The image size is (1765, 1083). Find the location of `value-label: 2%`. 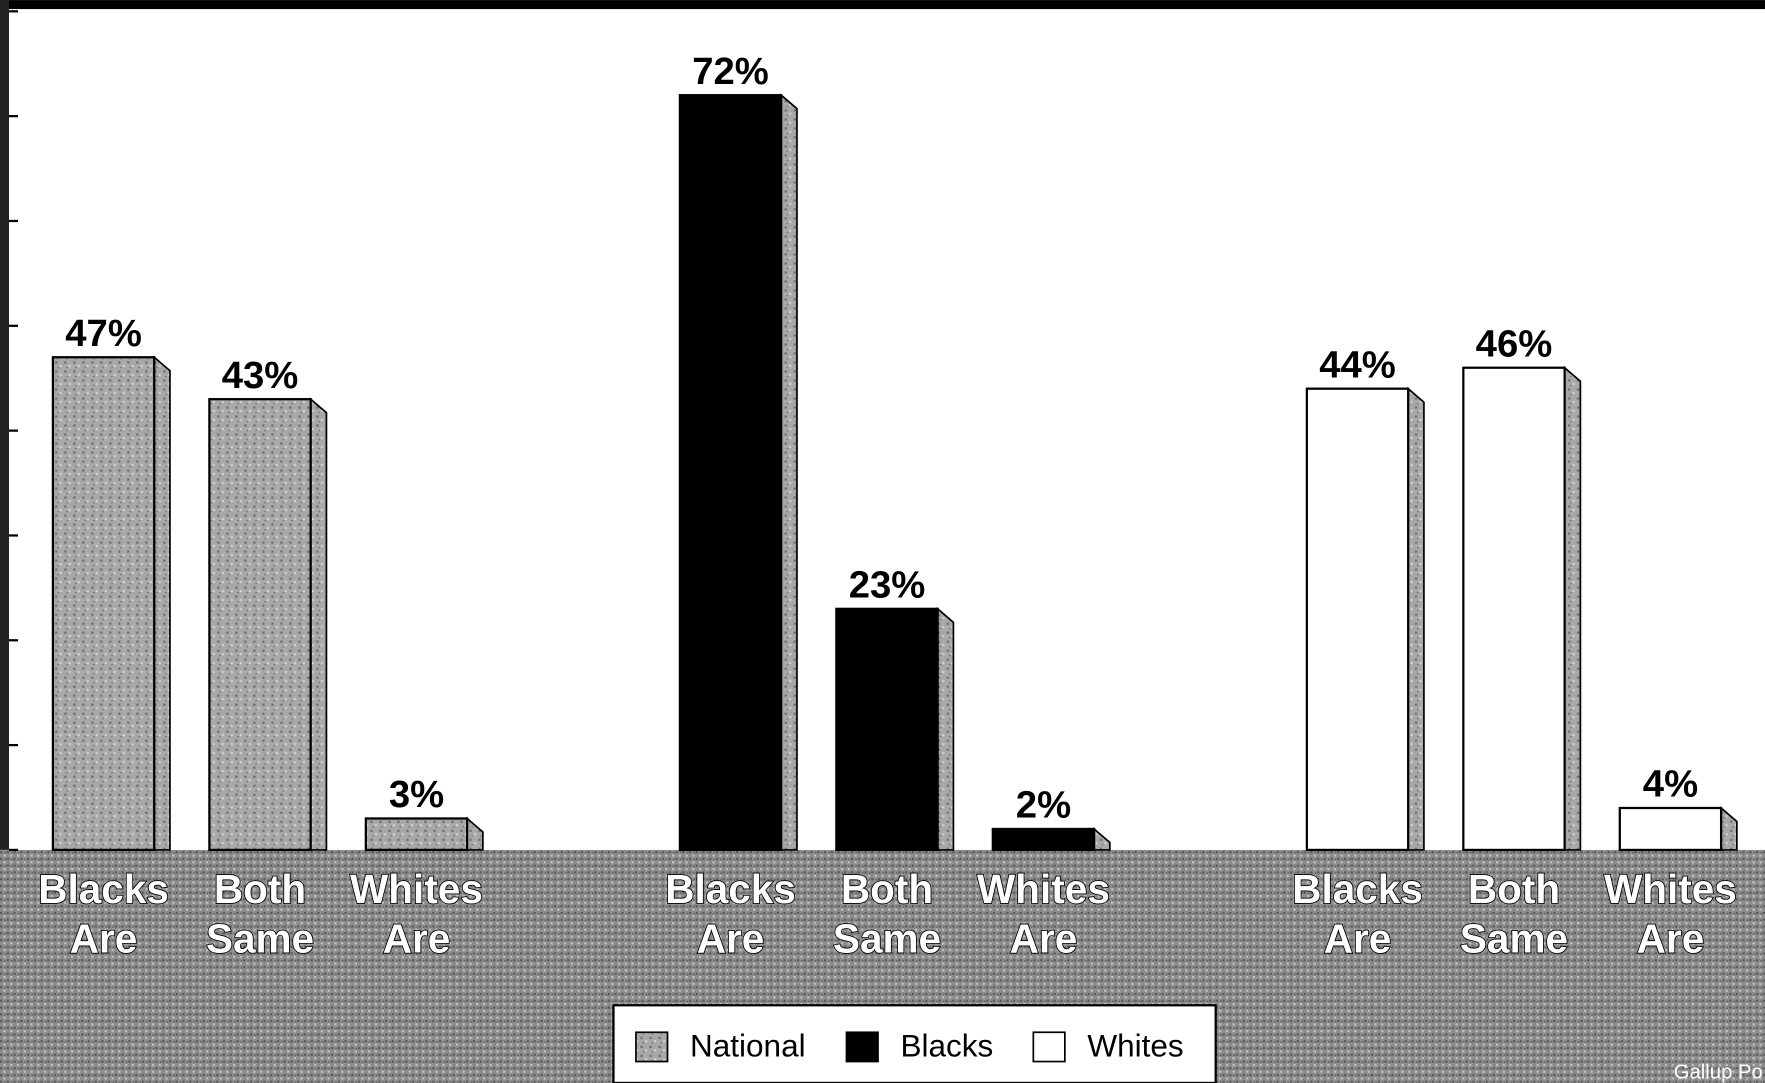

value-label: 2% is located at coordinates (1043, 805).